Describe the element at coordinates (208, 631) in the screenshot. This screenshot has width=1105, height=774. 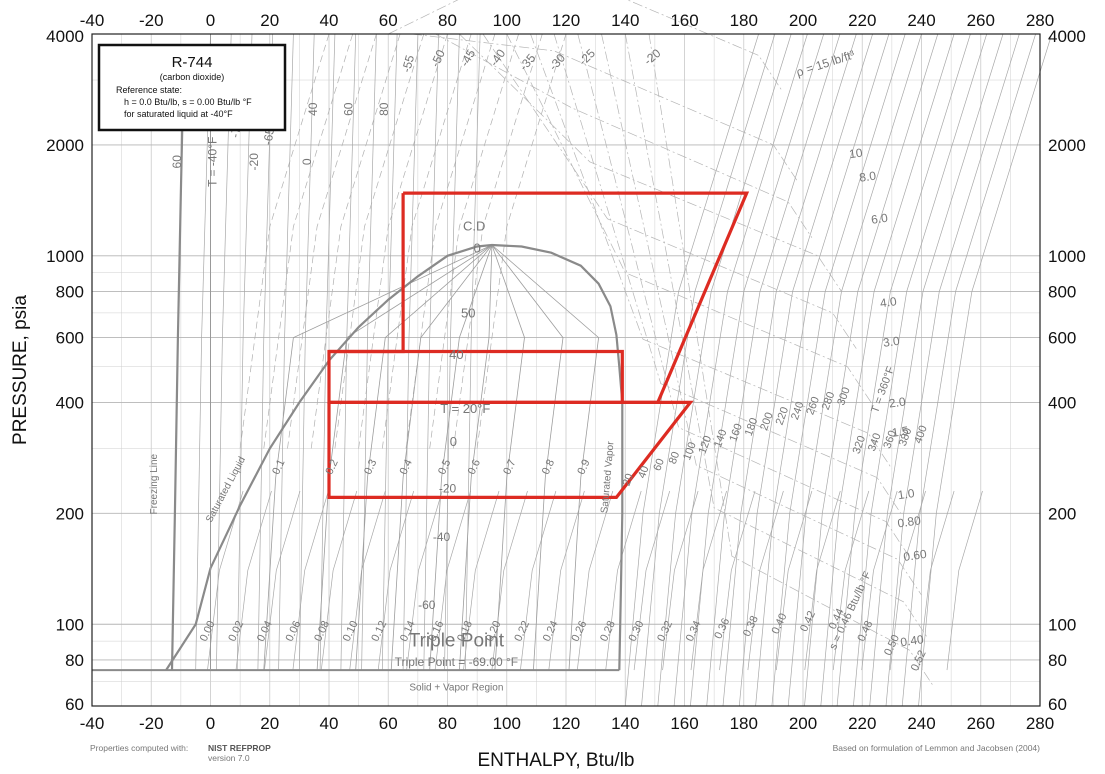
I see `entropy-label: 0.00` at that location.